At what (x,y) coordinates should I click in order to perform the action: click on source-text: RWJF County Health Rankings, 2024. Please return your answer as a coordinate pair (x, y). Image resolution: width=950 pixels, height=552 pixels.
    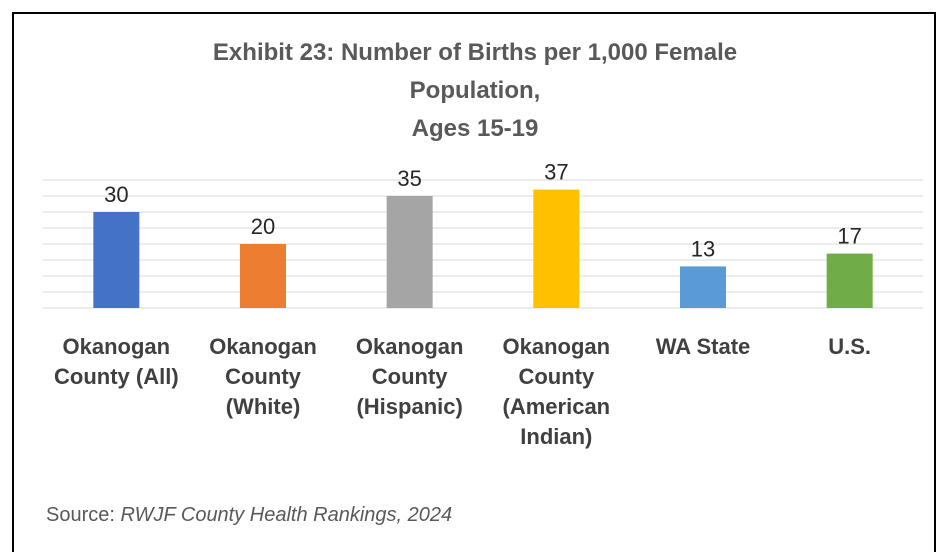
    Looking at the image, I should click on (286, 515).